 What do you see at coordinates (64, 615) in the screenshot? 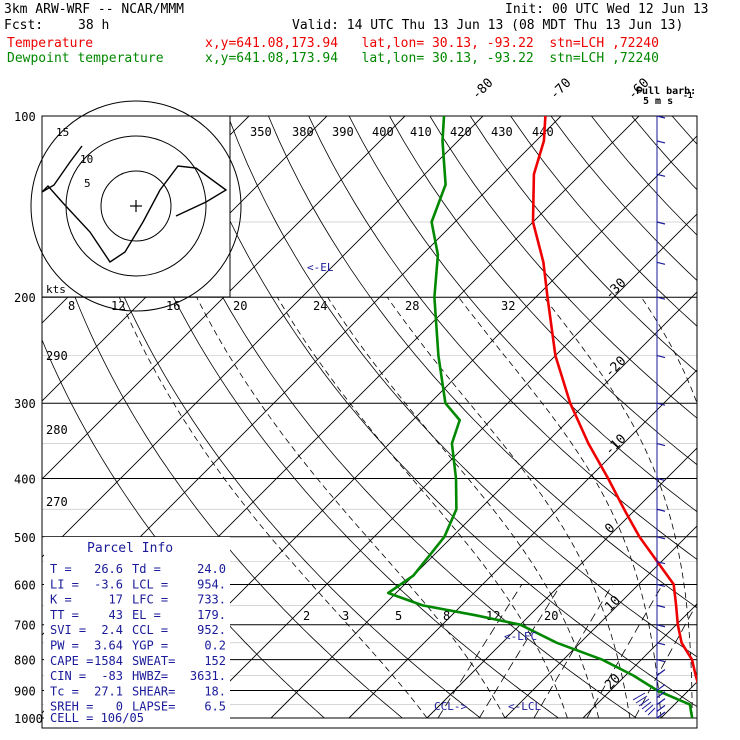
I see `parcel-label: TT =` at bounding box center [64, 615].